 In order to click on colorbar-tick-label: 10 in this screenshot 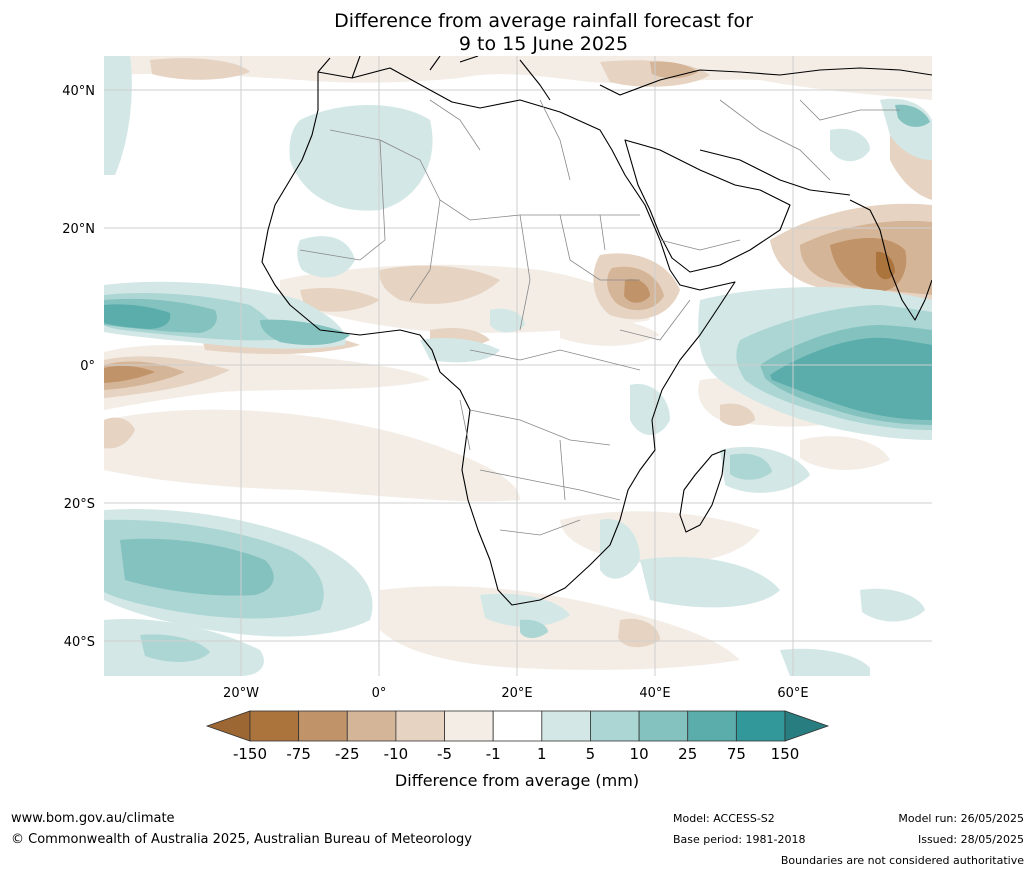, I will do `click(639, 754)`.